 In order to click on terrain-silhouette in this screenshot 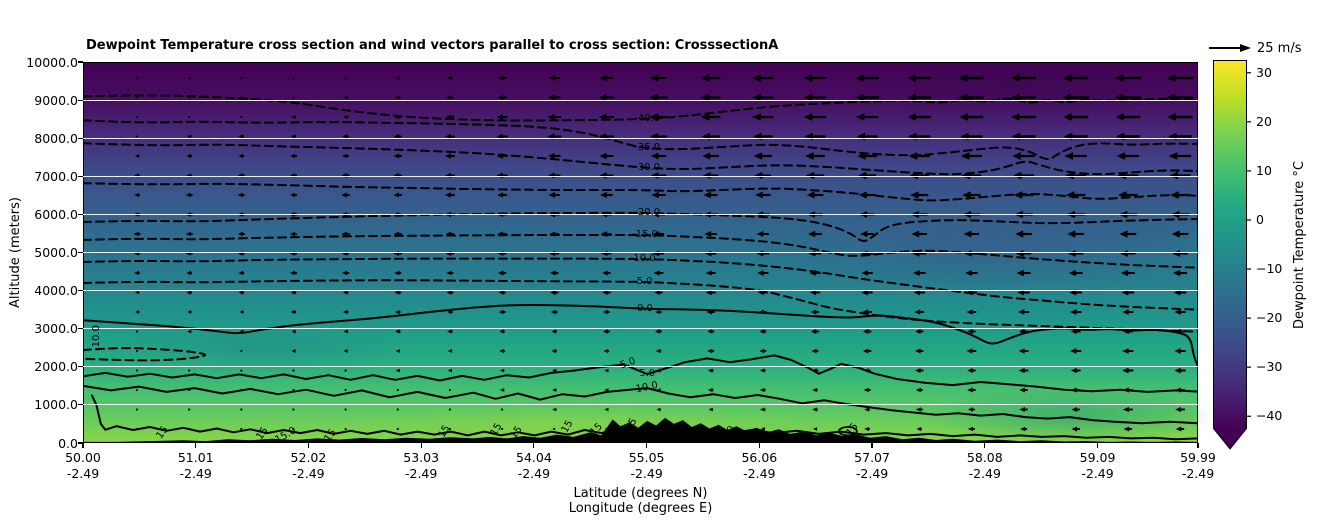, I will do `click(640, 430)`.